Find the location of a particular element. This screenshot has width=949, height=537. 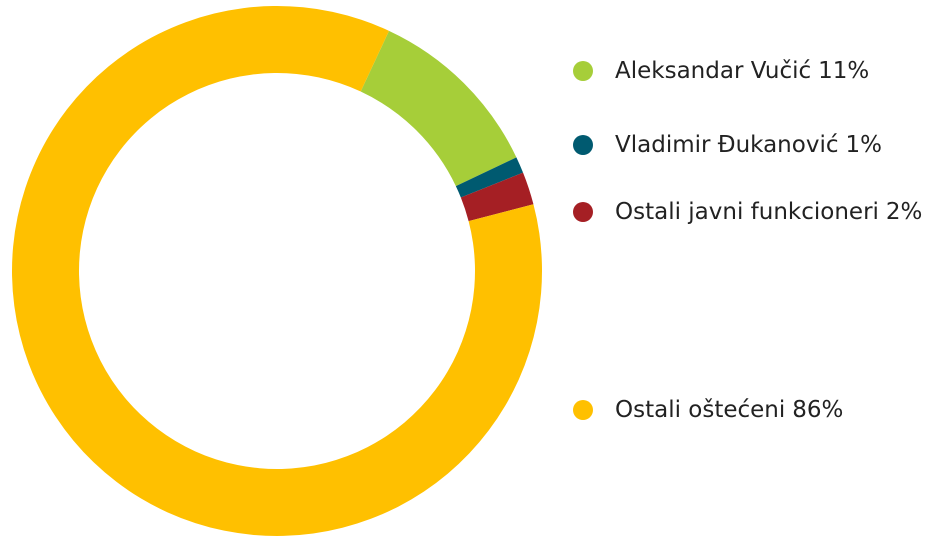

legend-name: Ostali oštećeni is located at coordinates (700, 410).